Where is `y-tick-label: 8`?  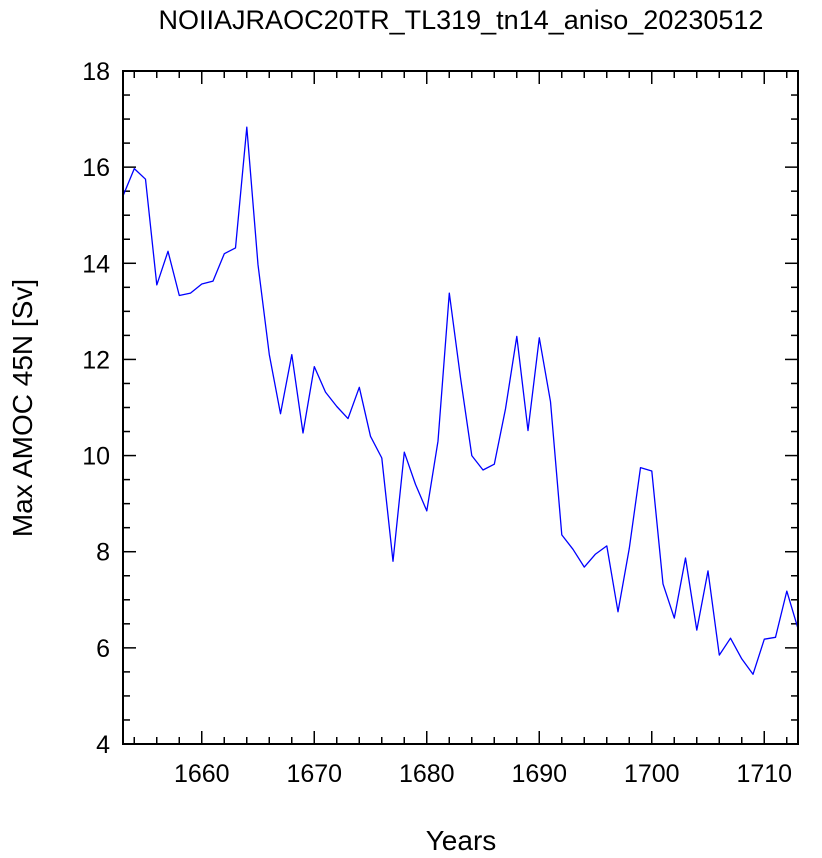 y-tick-label: 8 is located at coordinates (103, 553).